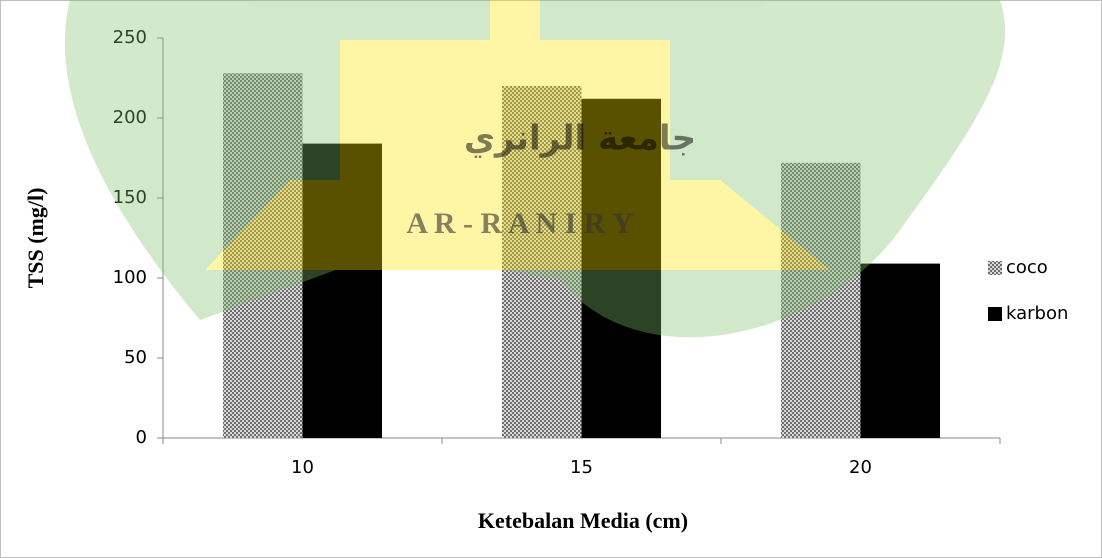 The image size is (1102, 558). What do you see at coordinates (860, 467) in the screenshot?
I see `x-tick-label: 20` at bounding box center [860, 467].